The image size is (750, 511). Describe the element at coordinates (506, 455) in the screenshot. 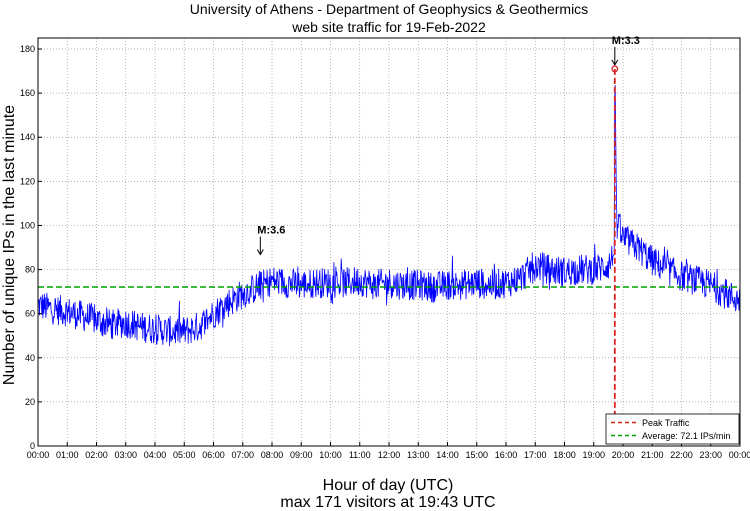

I see `x-tick-label: 16:00` at that location.